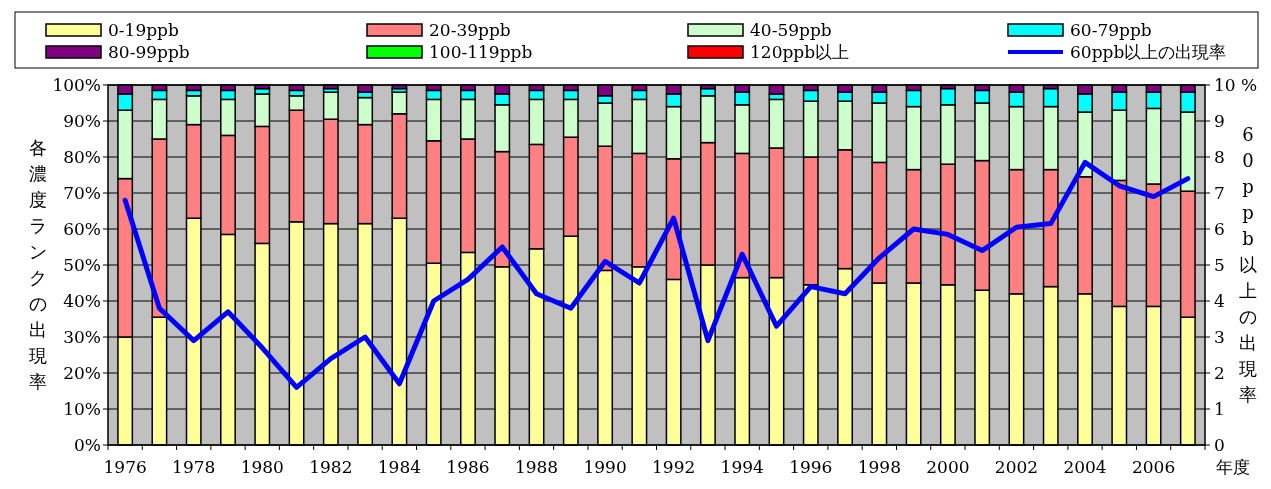 The width and height of the screenshot is (1271, 489). What do you see at coordinates (76, 85) in the screenshot?
I see `y-tick-label: 100%` at bounding box center [76, 85].